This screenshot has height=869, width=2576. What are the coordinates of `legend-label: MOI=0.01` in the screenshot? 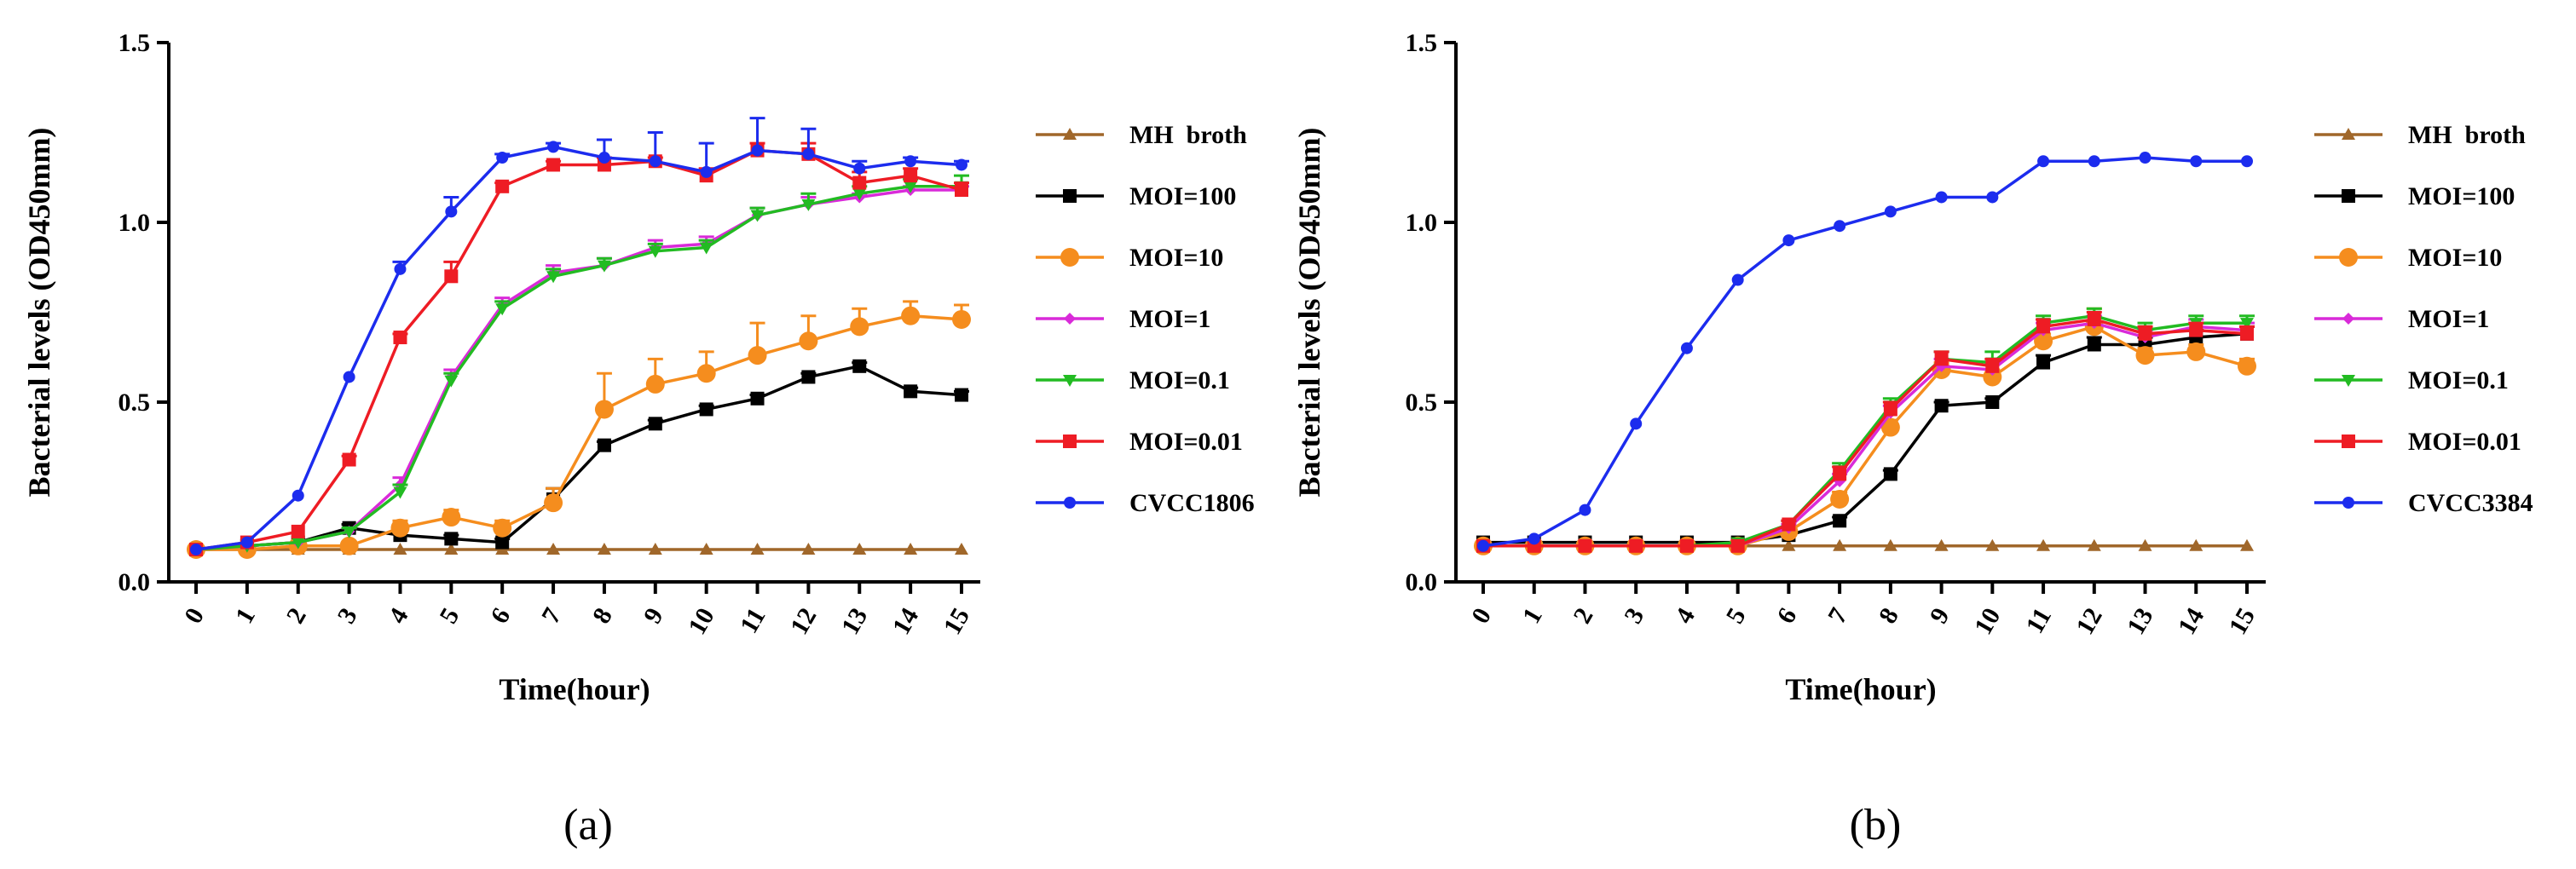 It's located at (2464, 442).